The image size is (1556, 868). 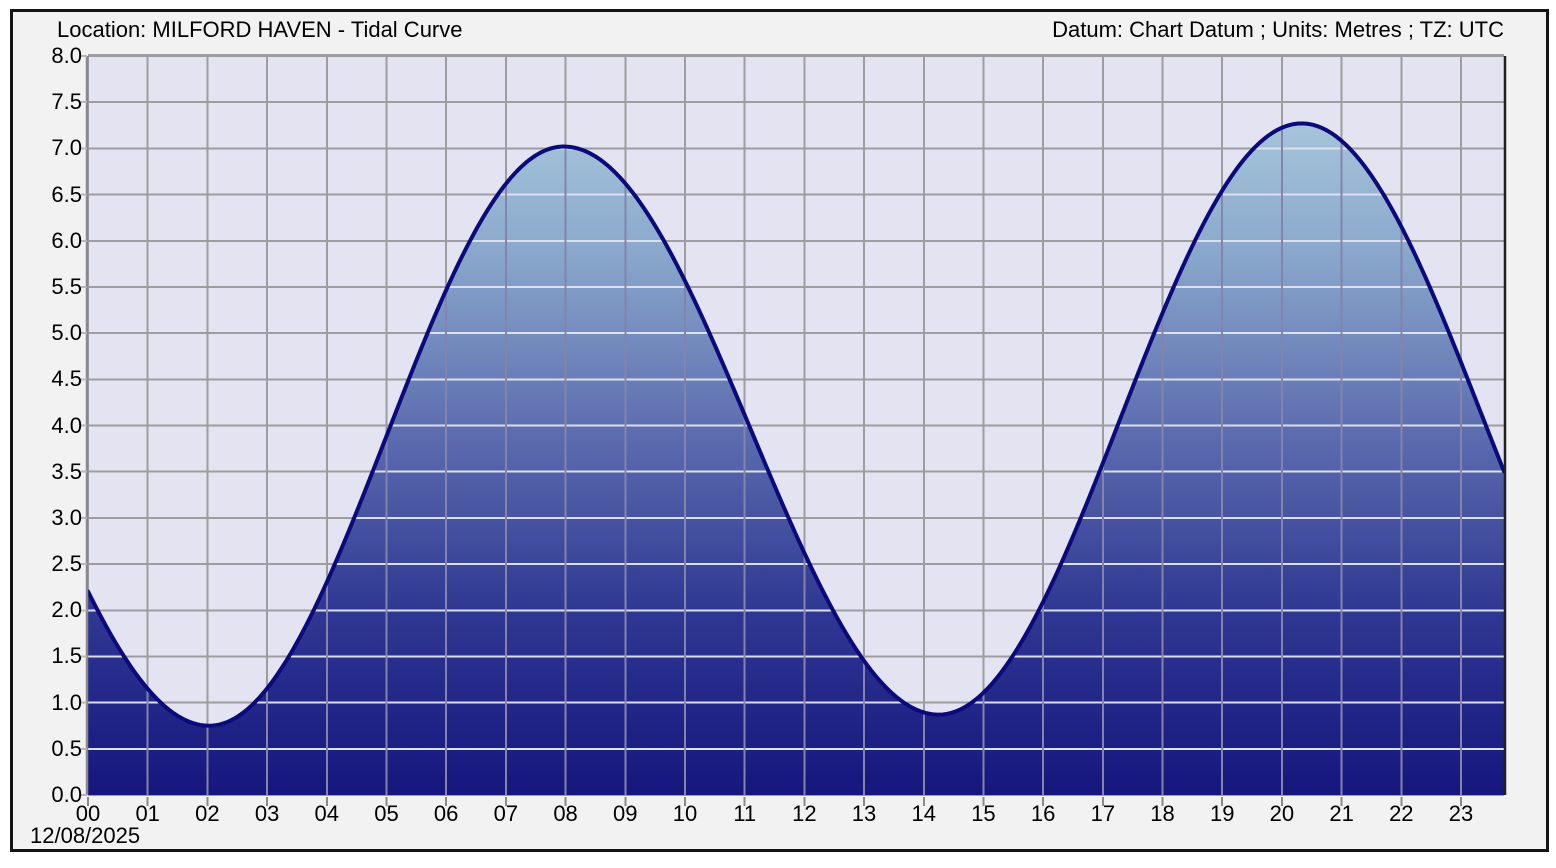 I want to click on chart-title: Location: MILFORD HAVEN - Tidal Curve, so click(x=260, y=29).